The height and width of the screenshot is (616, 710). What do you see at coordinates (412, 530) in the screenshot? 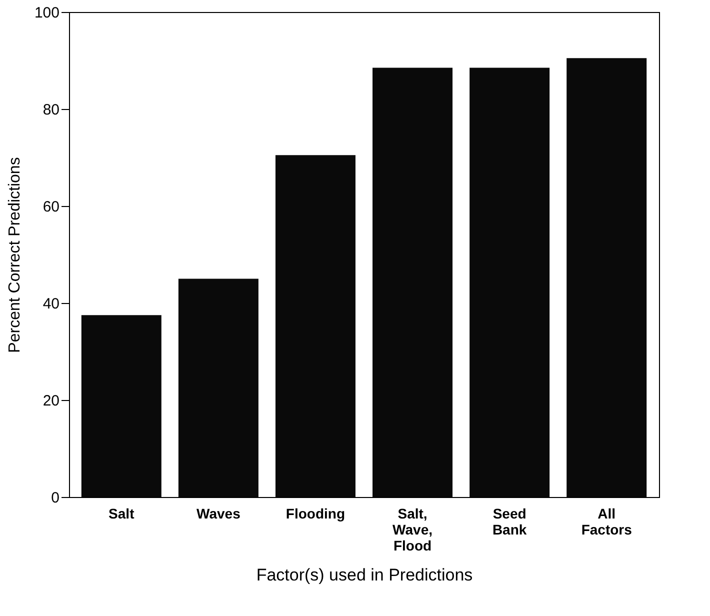
I see `x-tick-label: Salt, Wave, Flood` at bounding box center [412, 530].